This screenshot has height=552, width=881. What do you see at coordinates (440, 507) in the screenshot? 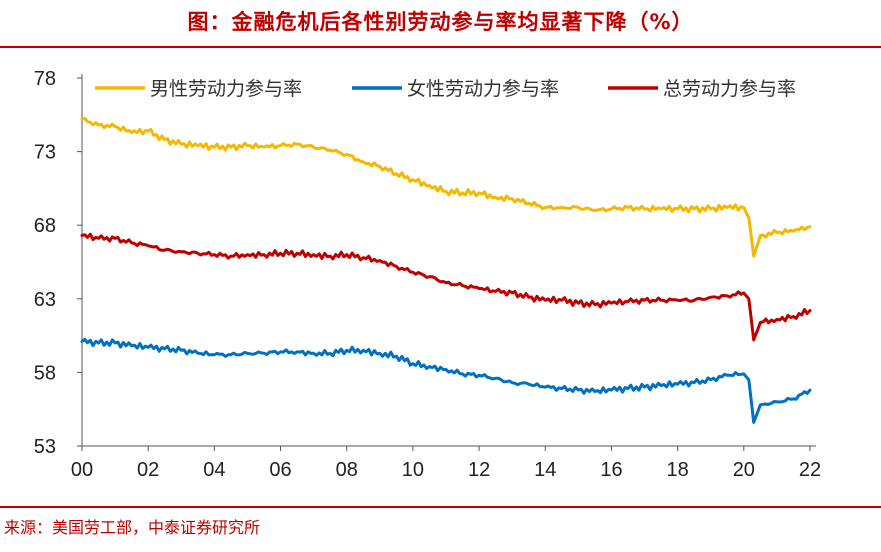
I see `footer-divider` at bounding box center [440, 507].